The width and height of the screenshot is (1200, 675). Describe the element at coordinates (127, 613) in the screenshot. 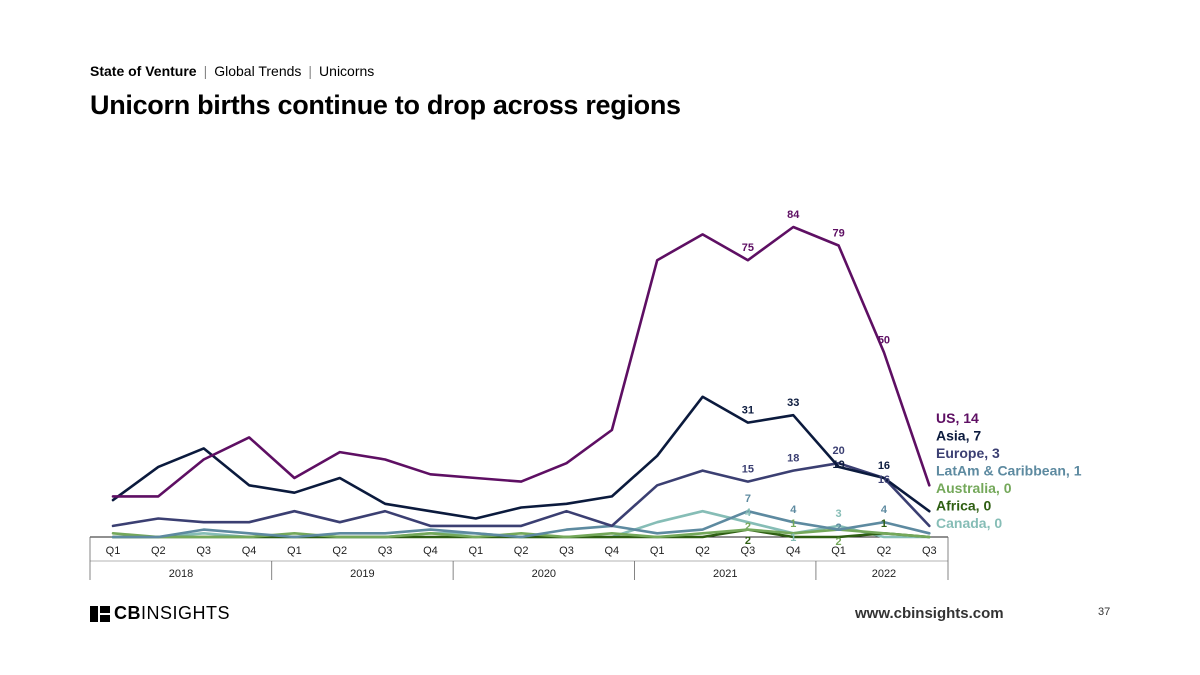

I see `logo-text-strong: CB` at that location.